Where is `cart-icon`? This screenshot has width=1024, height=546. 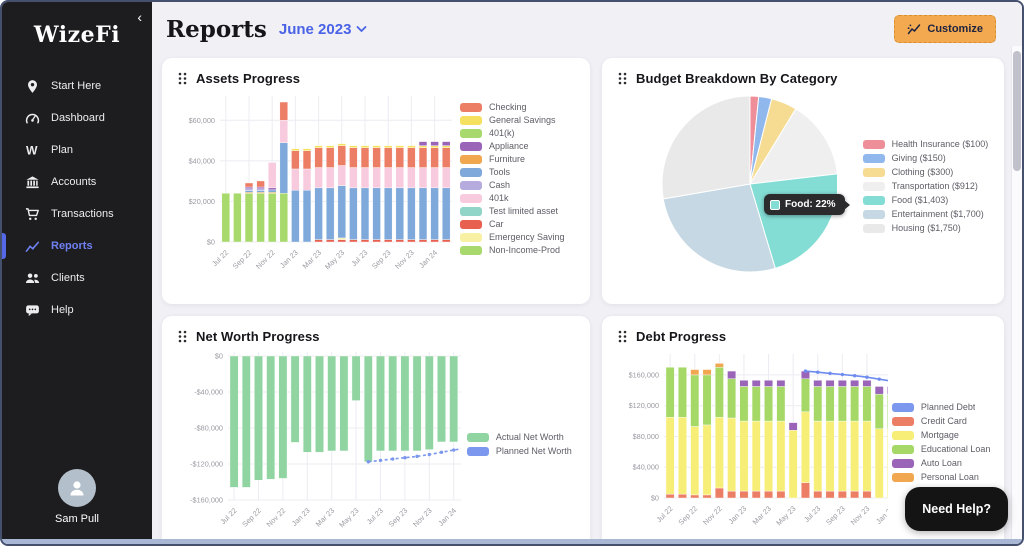 cart-icon is located at coordinates (32, 214).